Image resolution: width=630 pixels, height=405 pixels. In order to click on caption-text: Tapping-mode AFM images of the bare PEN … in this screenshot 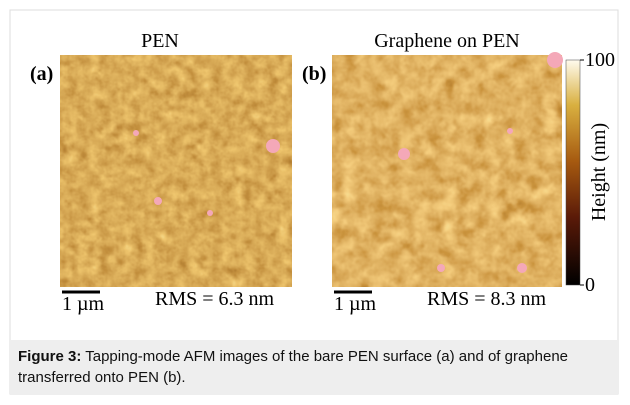, I will do `click(293, 367)`.